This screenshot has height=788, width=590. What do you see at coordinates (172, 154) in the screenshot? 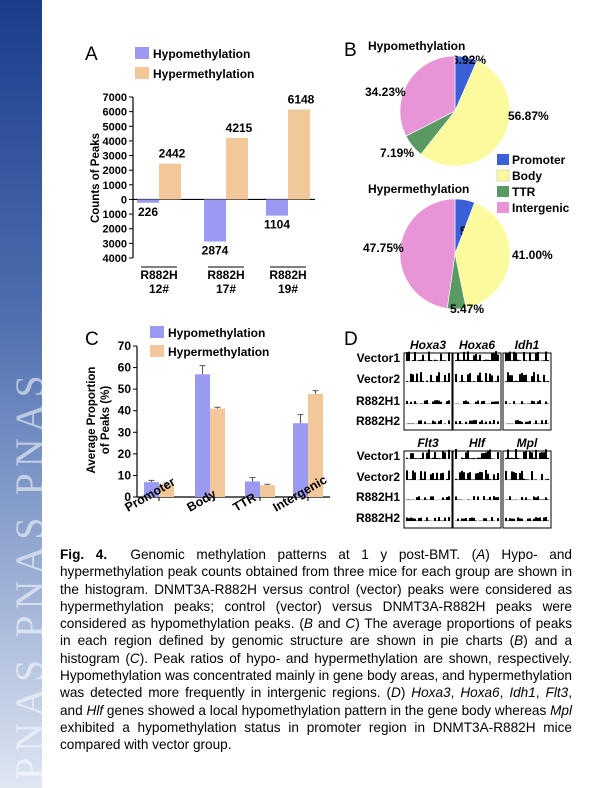
I see `a-bar-hyper-label: 2442` at bounding box center [172, 154].